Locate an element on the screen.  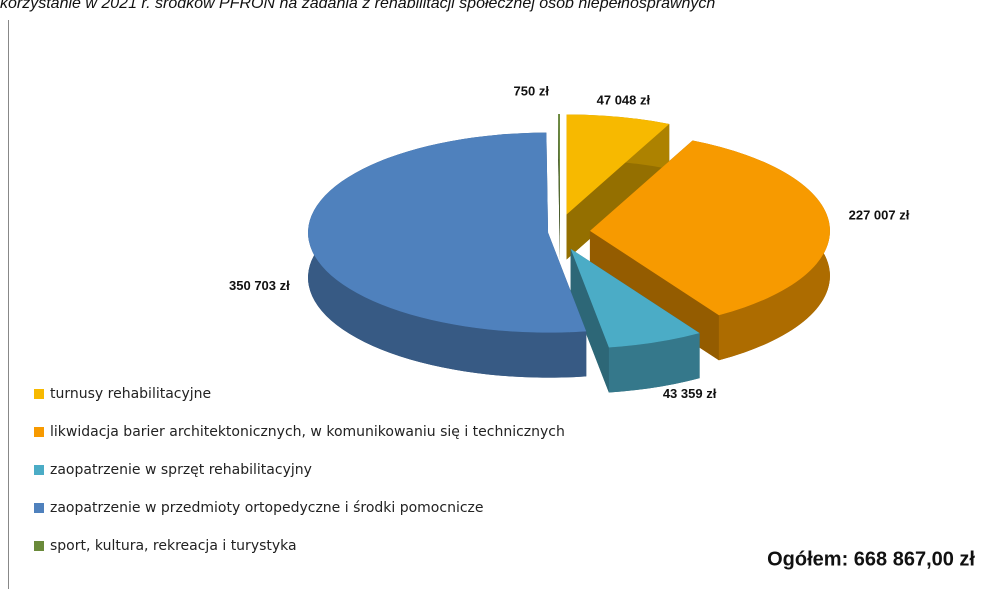
slice-wall is located at coordinates (654, 363).